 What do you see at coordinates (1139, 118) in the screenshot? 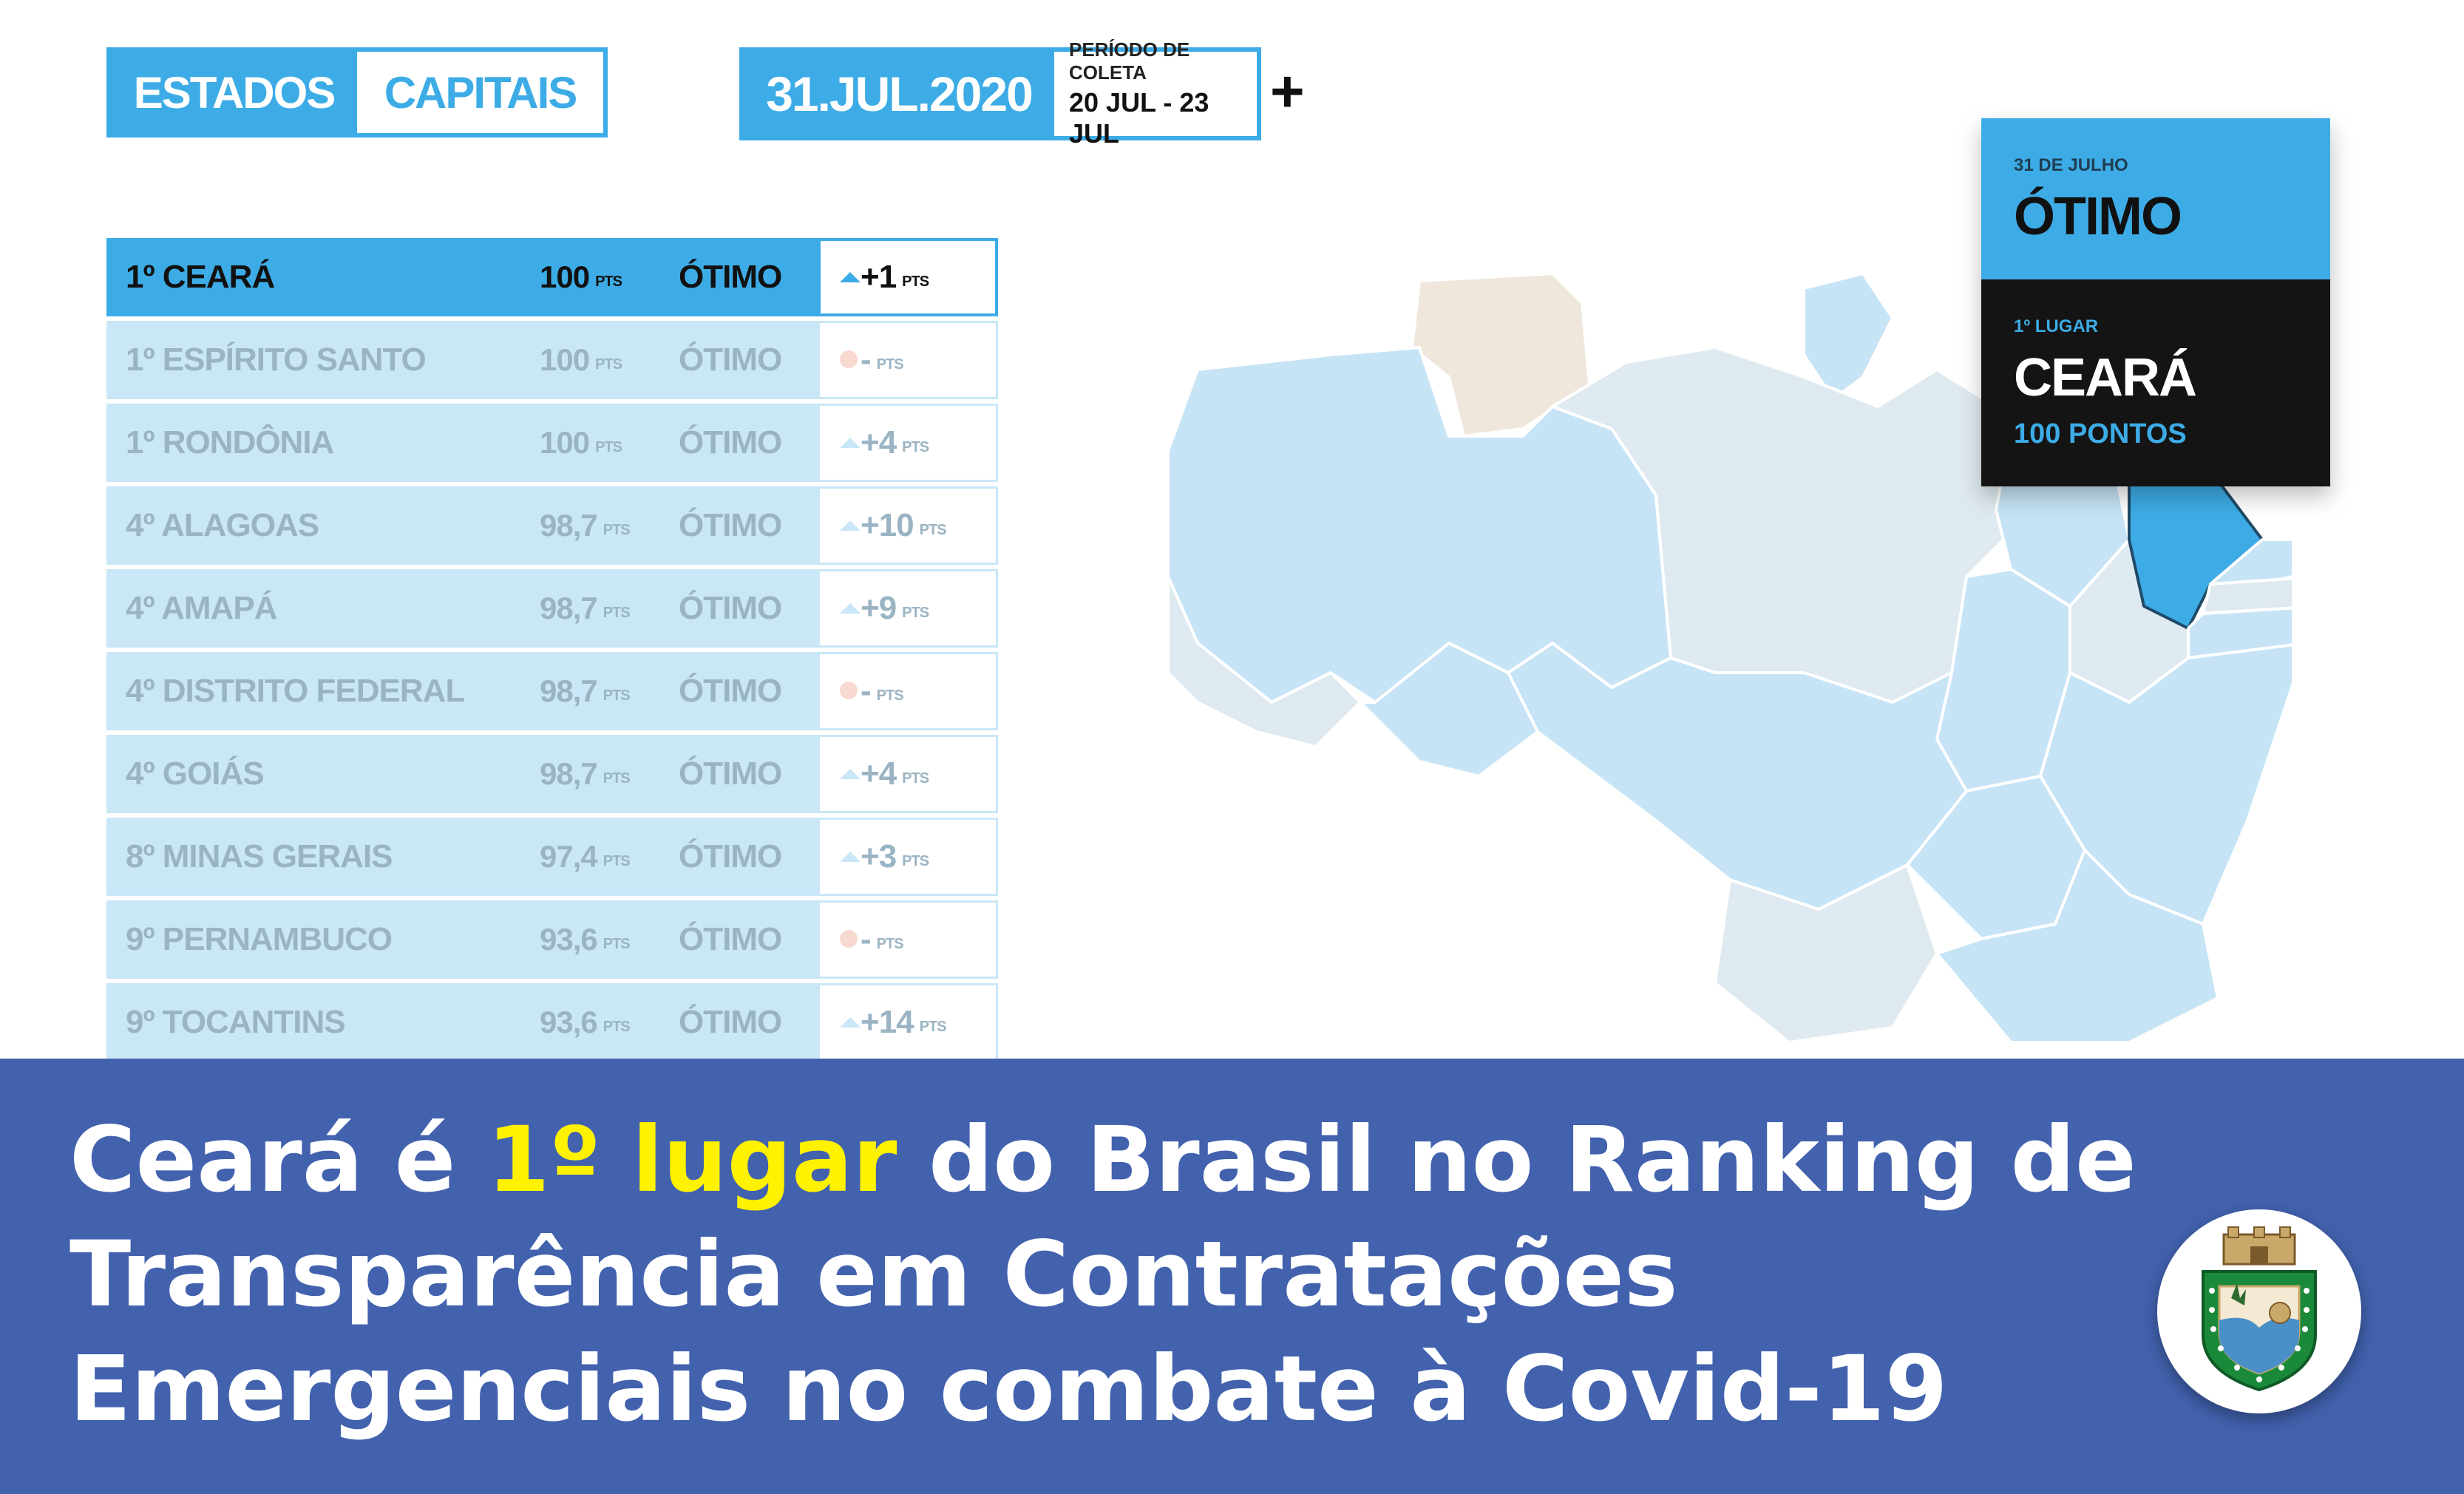
I see `period-value: 20 JUL - 23 JUL` at bounding box center [1139, 118].